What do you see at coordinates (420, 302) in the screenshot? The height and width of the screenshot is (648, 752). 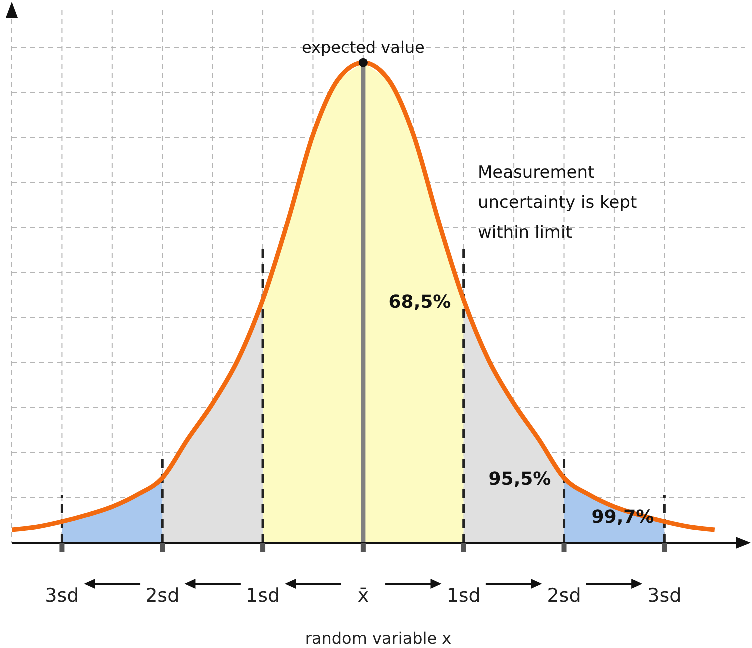 I see `annotation: 68,5%` at bounding box center [420, 302].